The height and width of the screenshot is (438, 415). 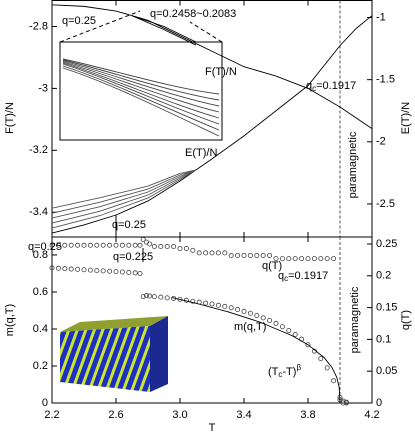 What do you see at coordinates (353, 164) in the screenshot?
I see `annotation: paramagnetic` at bounding box center [353, 164].